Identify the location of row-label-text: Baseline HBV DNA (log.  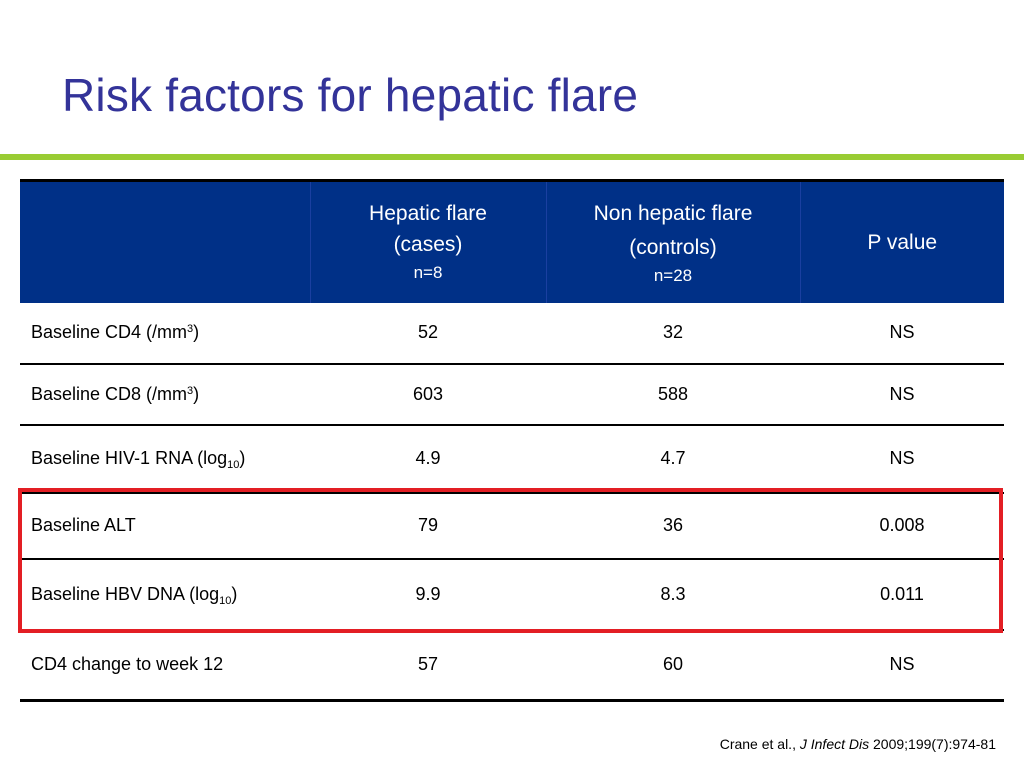
(125, 593).